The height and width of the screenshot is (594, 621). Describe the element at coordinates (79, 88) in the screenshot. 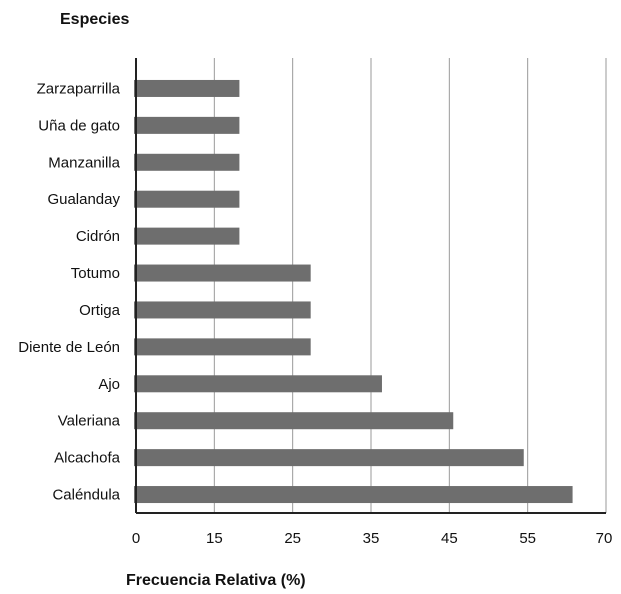

I see `category-label: Zarzaparrilla` at that location.